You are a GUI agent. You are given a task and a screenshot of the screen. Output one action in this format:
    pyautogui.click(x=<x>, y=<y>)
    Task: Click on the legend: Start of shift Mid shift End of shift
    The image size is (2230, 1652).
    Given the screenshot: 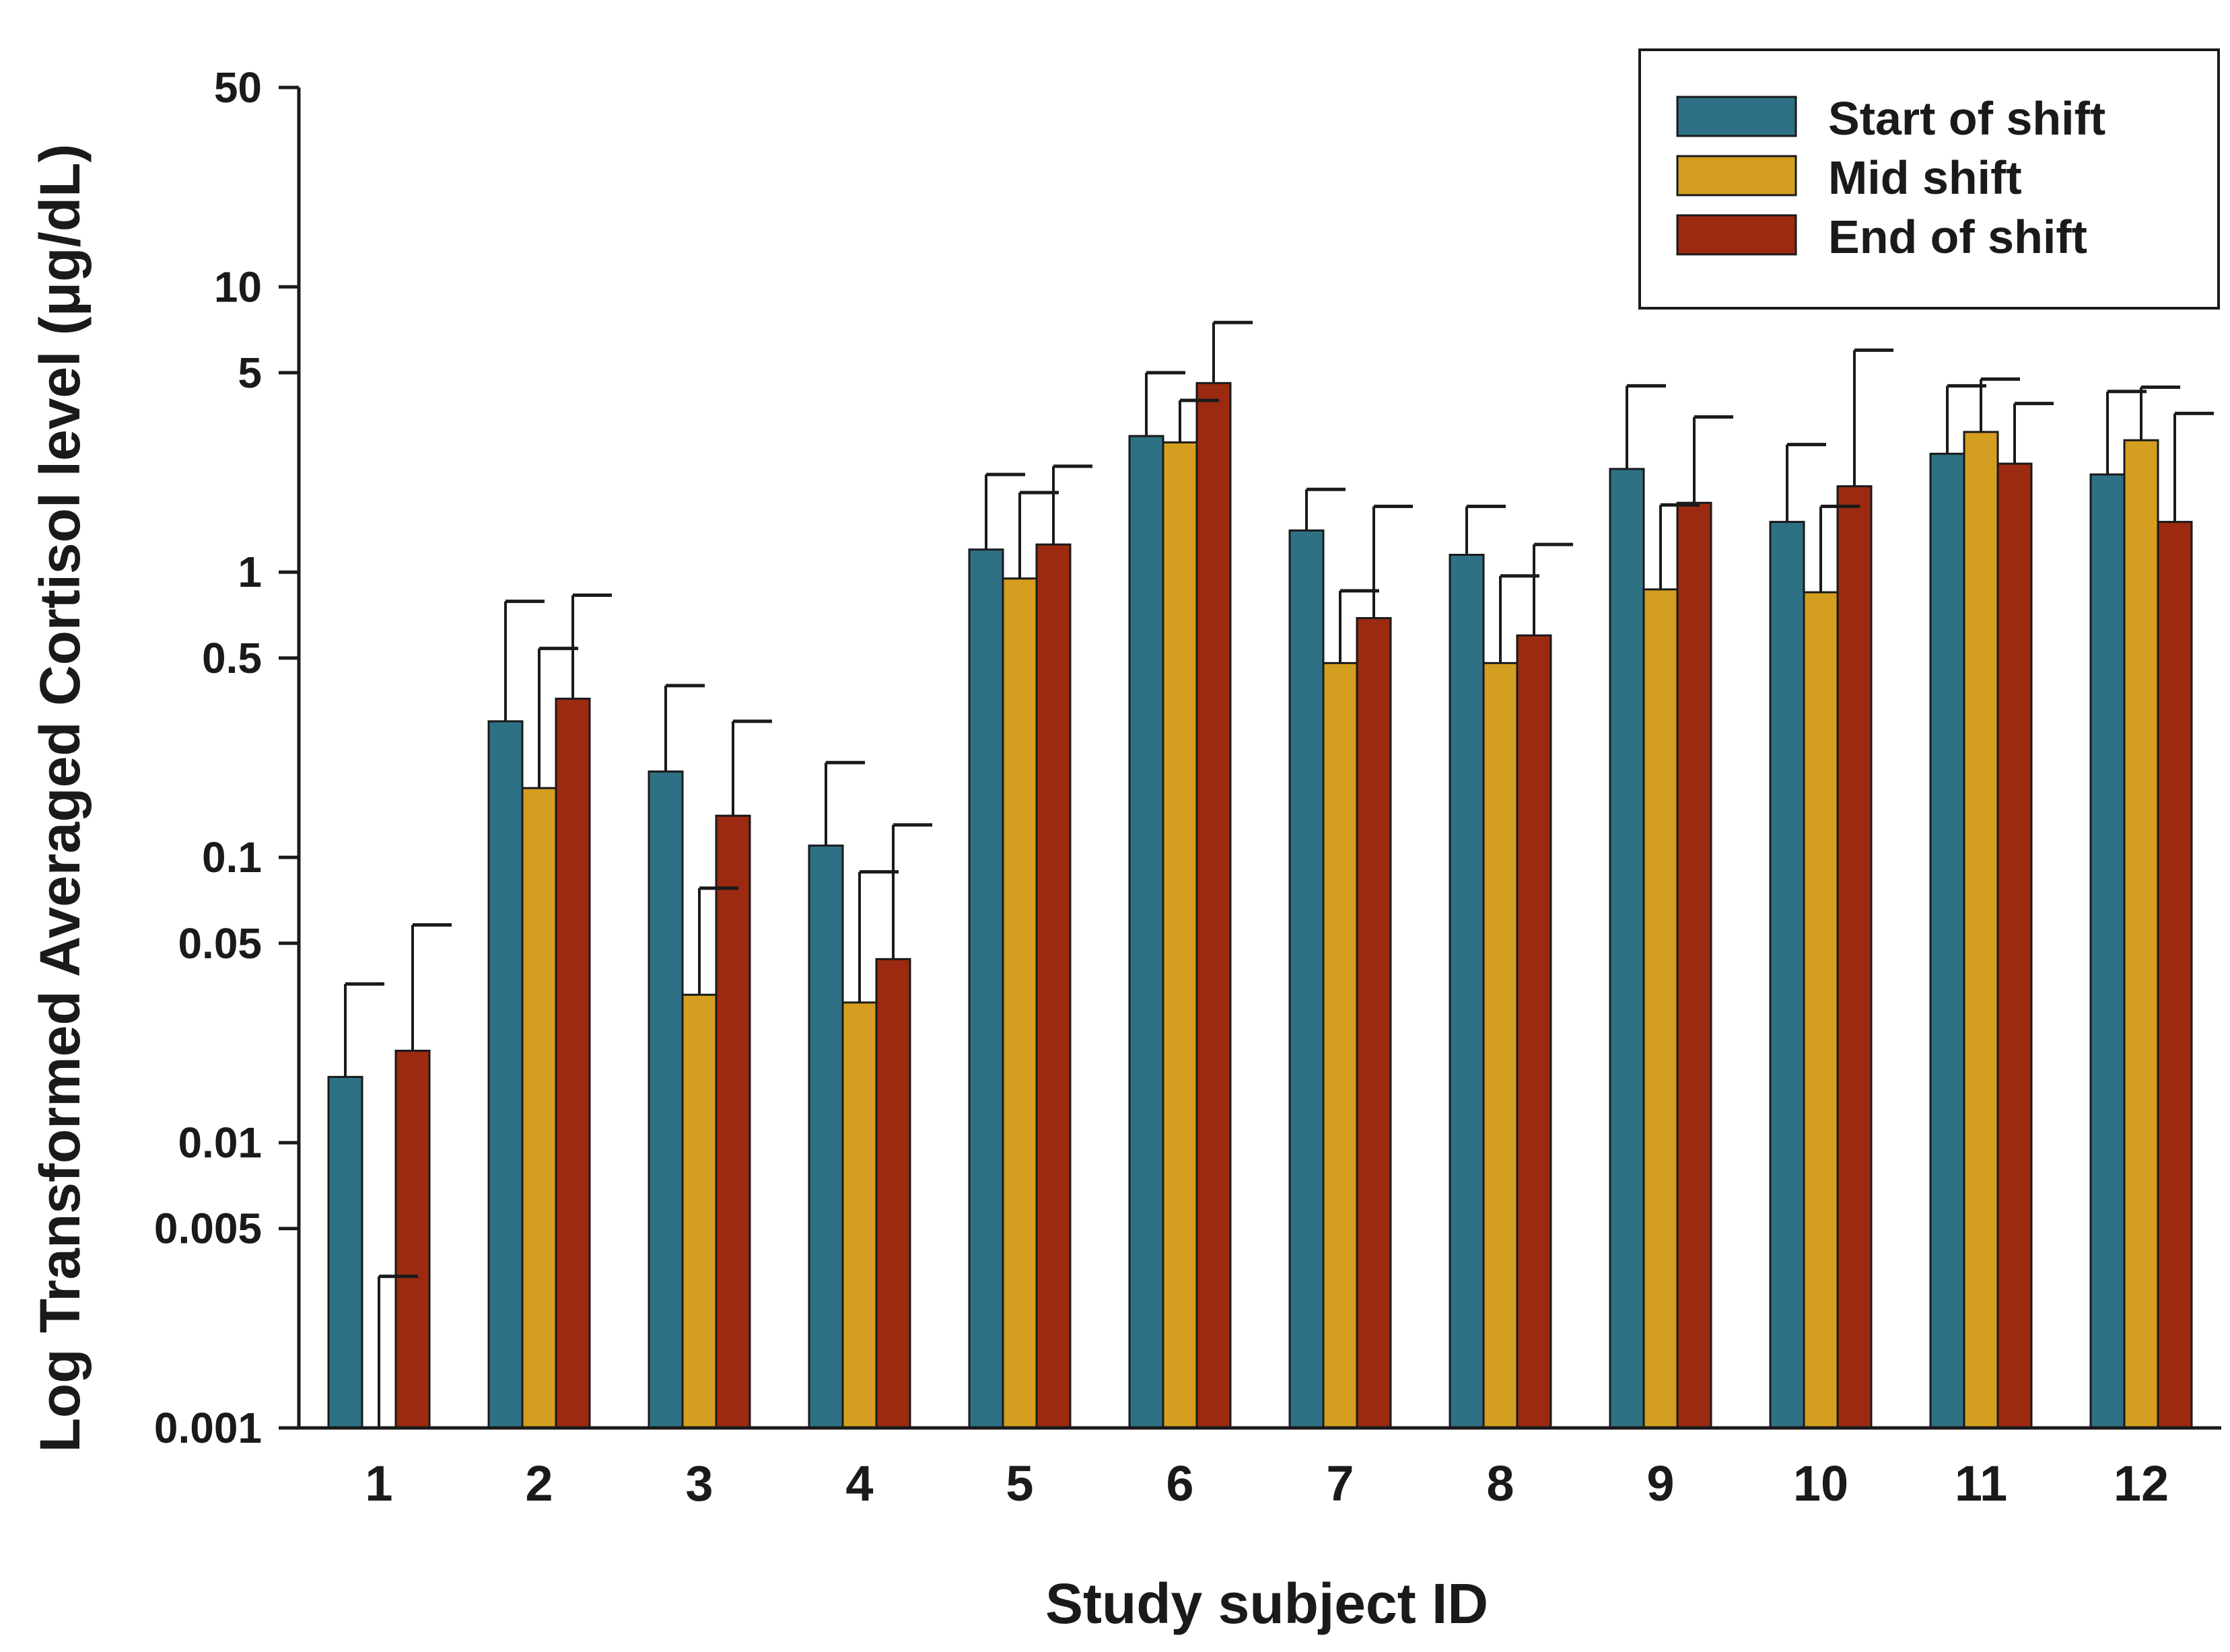 What is the action you would take?
    pyautogui.click(x=1929, y=179)
    